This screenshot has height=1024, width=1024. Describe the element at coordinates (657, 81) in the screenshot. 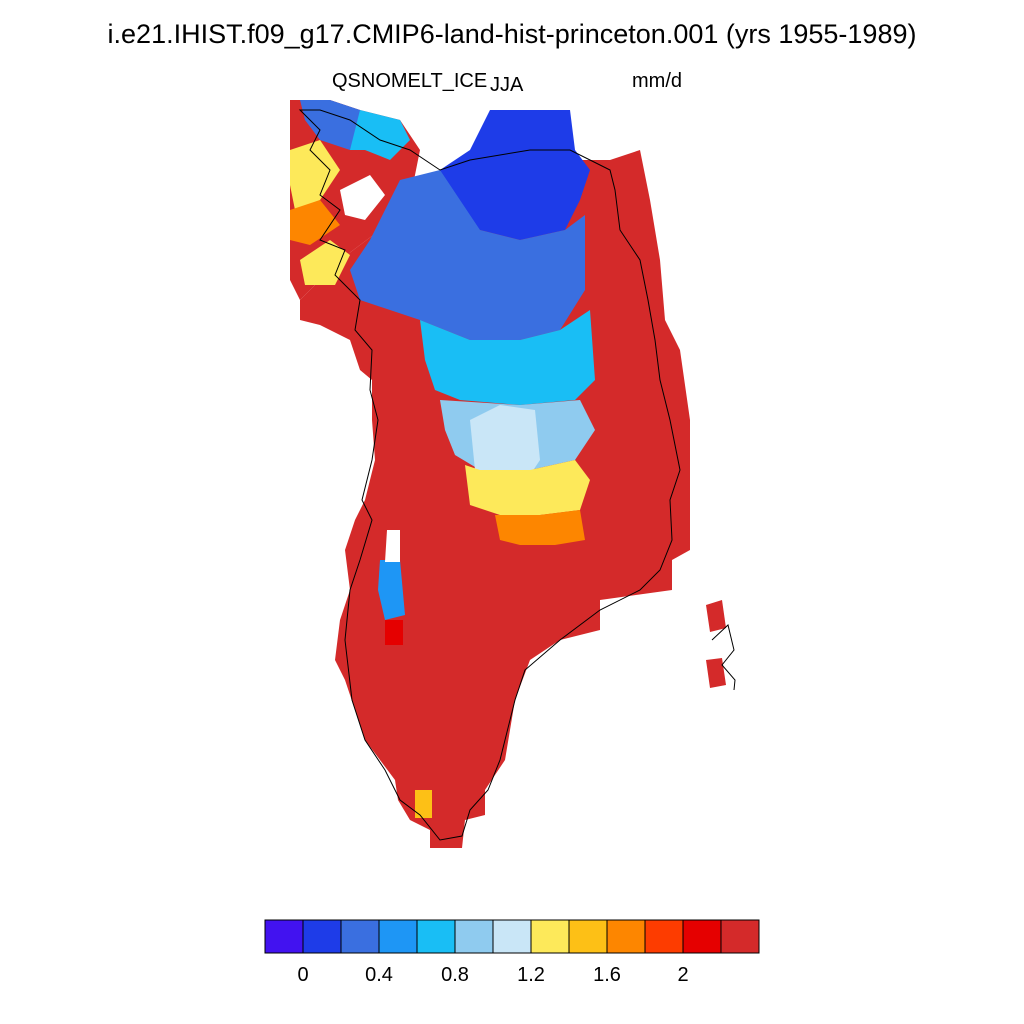

I see `units-label: mm/d` at that location.